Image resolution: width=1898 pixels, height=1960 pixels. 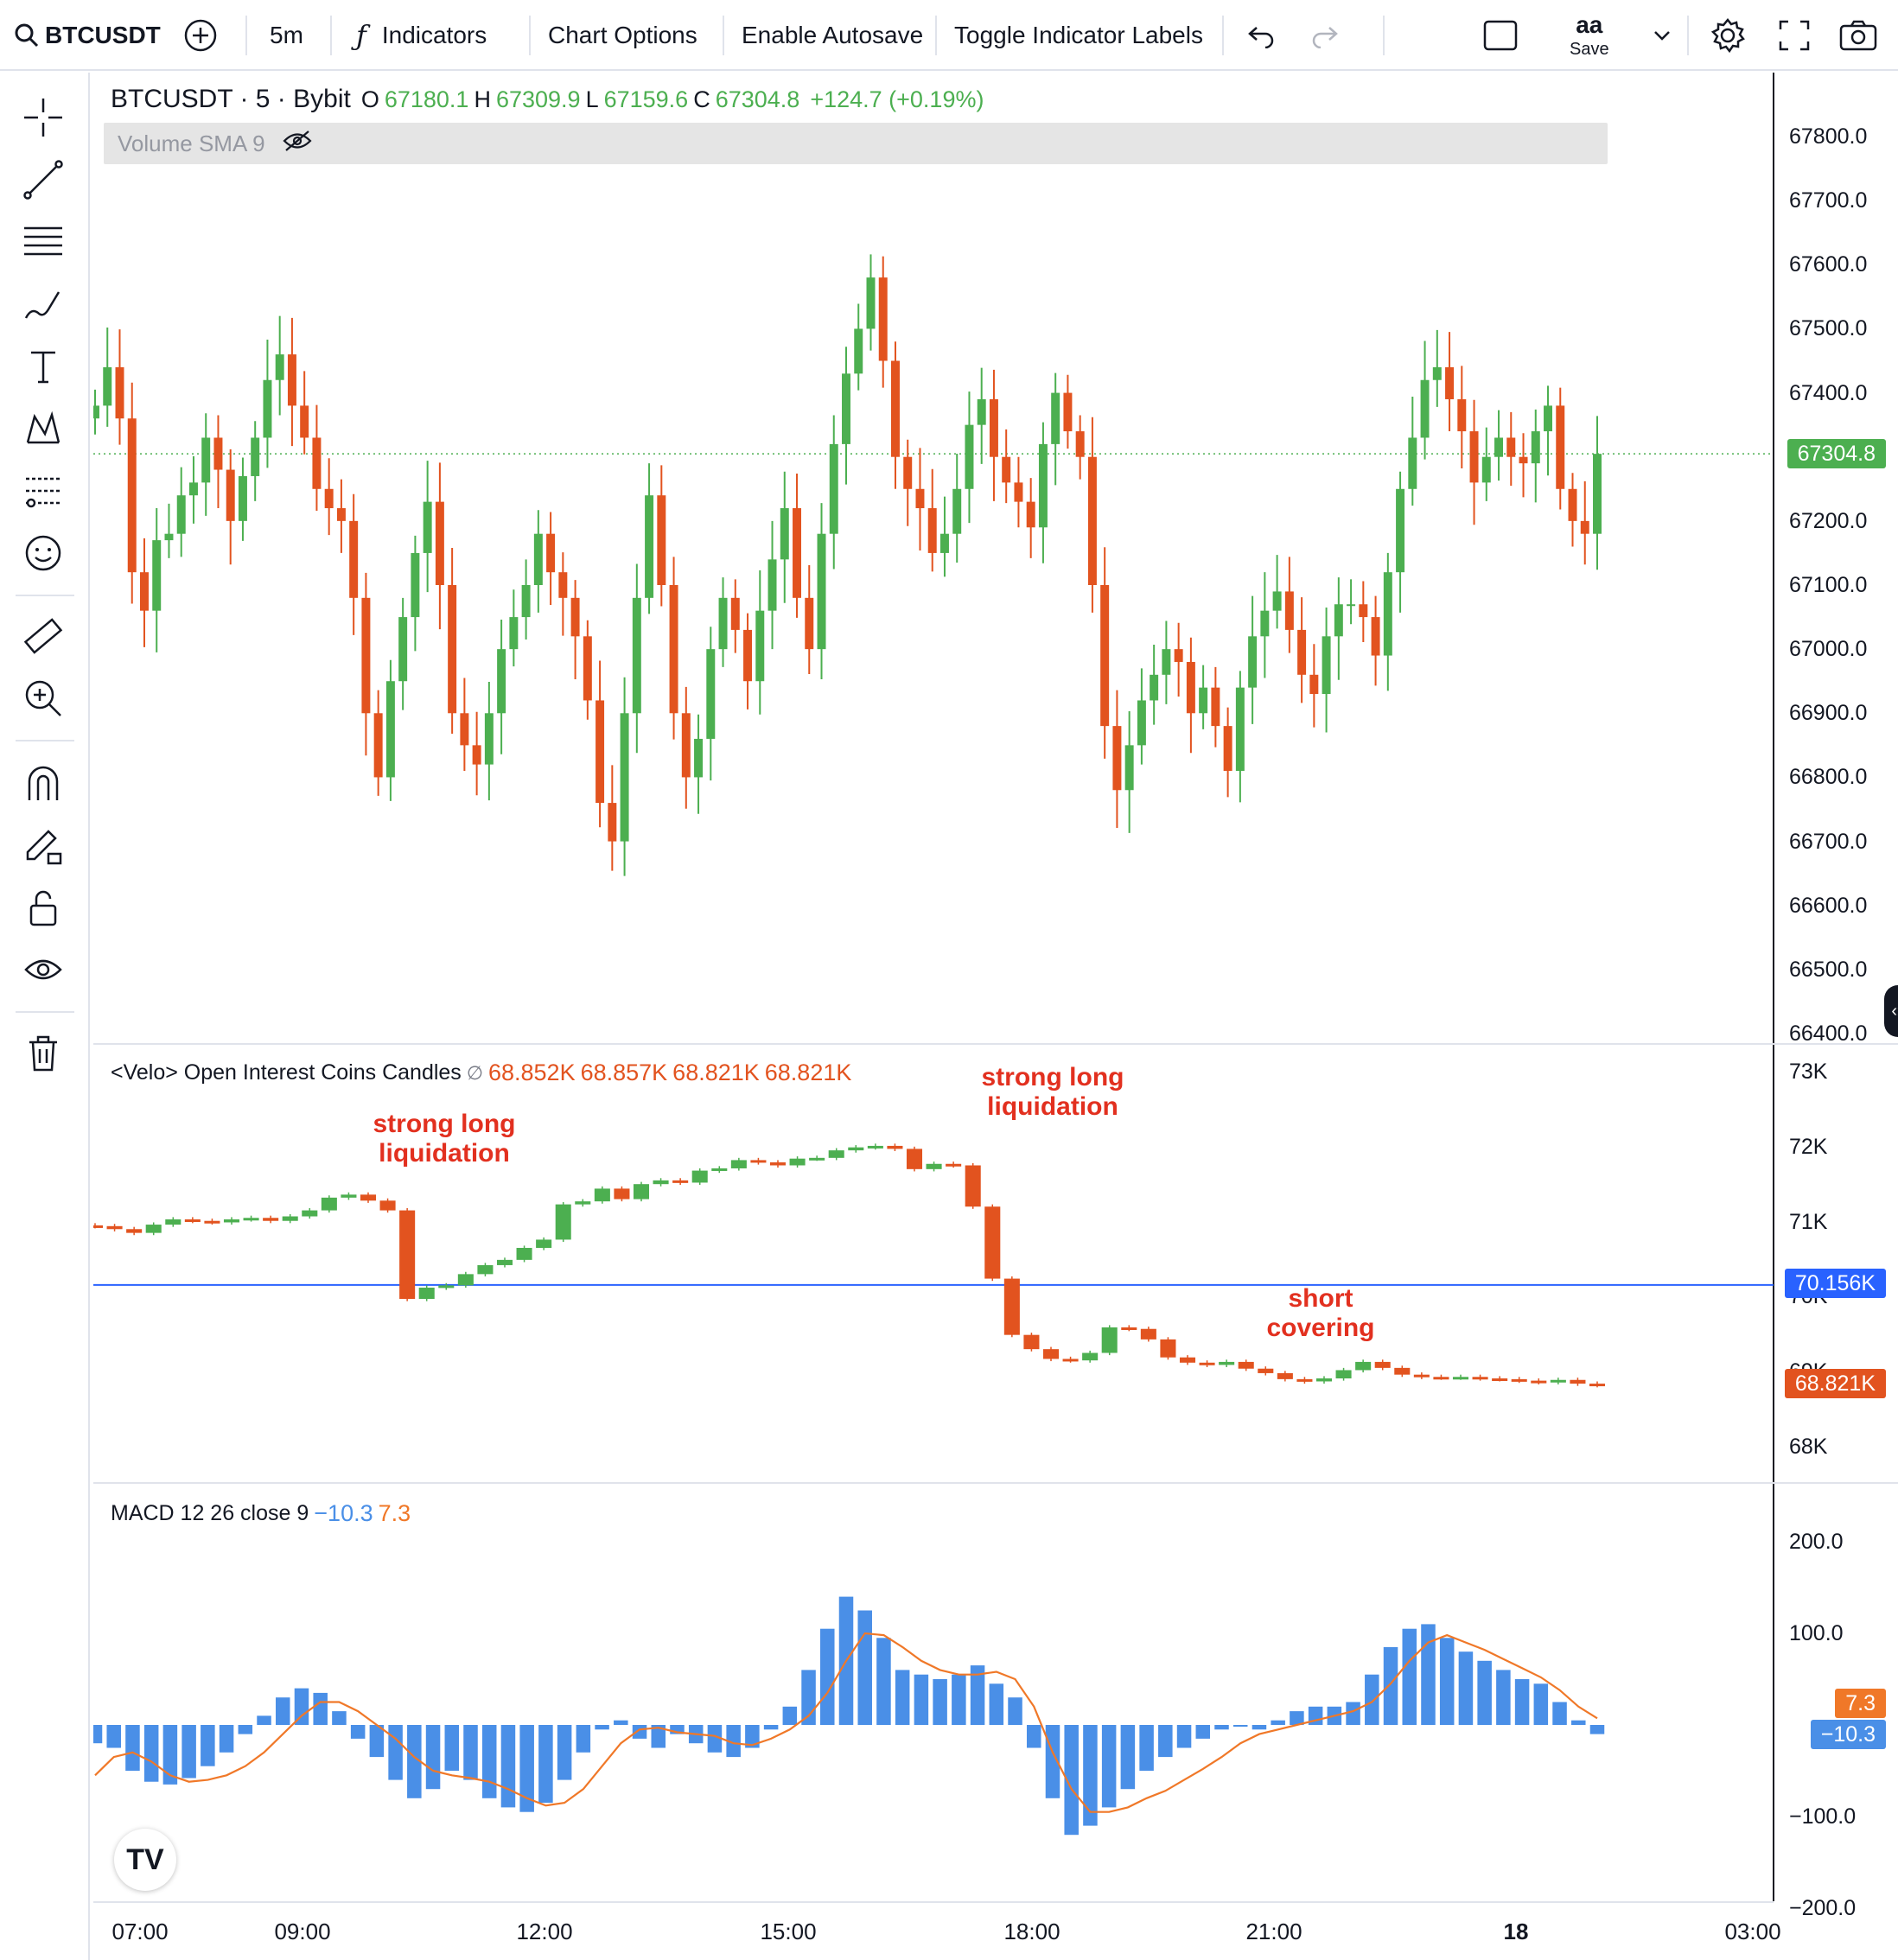 I want to click on ruler-icon, so click(x=43, y=636).